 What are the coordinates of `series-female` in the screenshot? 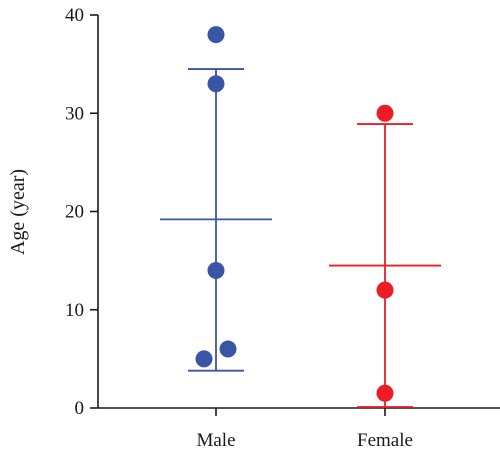 It's located at (385, 256).